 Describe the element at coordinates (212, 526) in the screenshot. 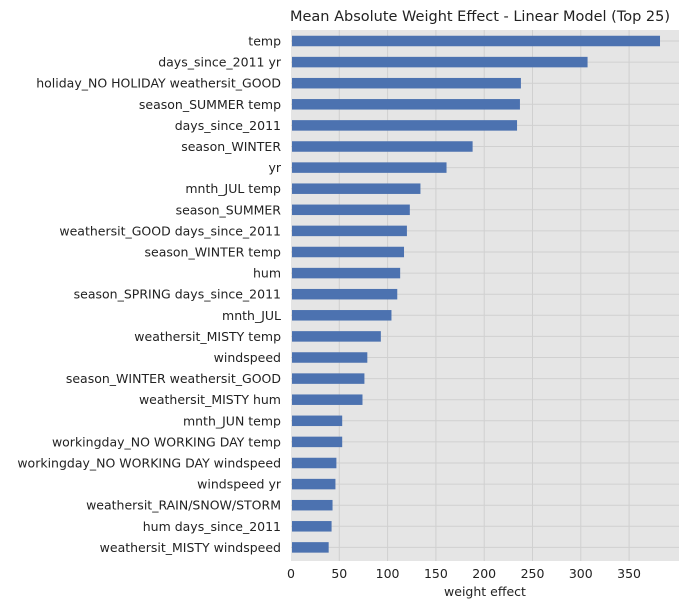

I see `category-label: hum days_since_2011` at that location.